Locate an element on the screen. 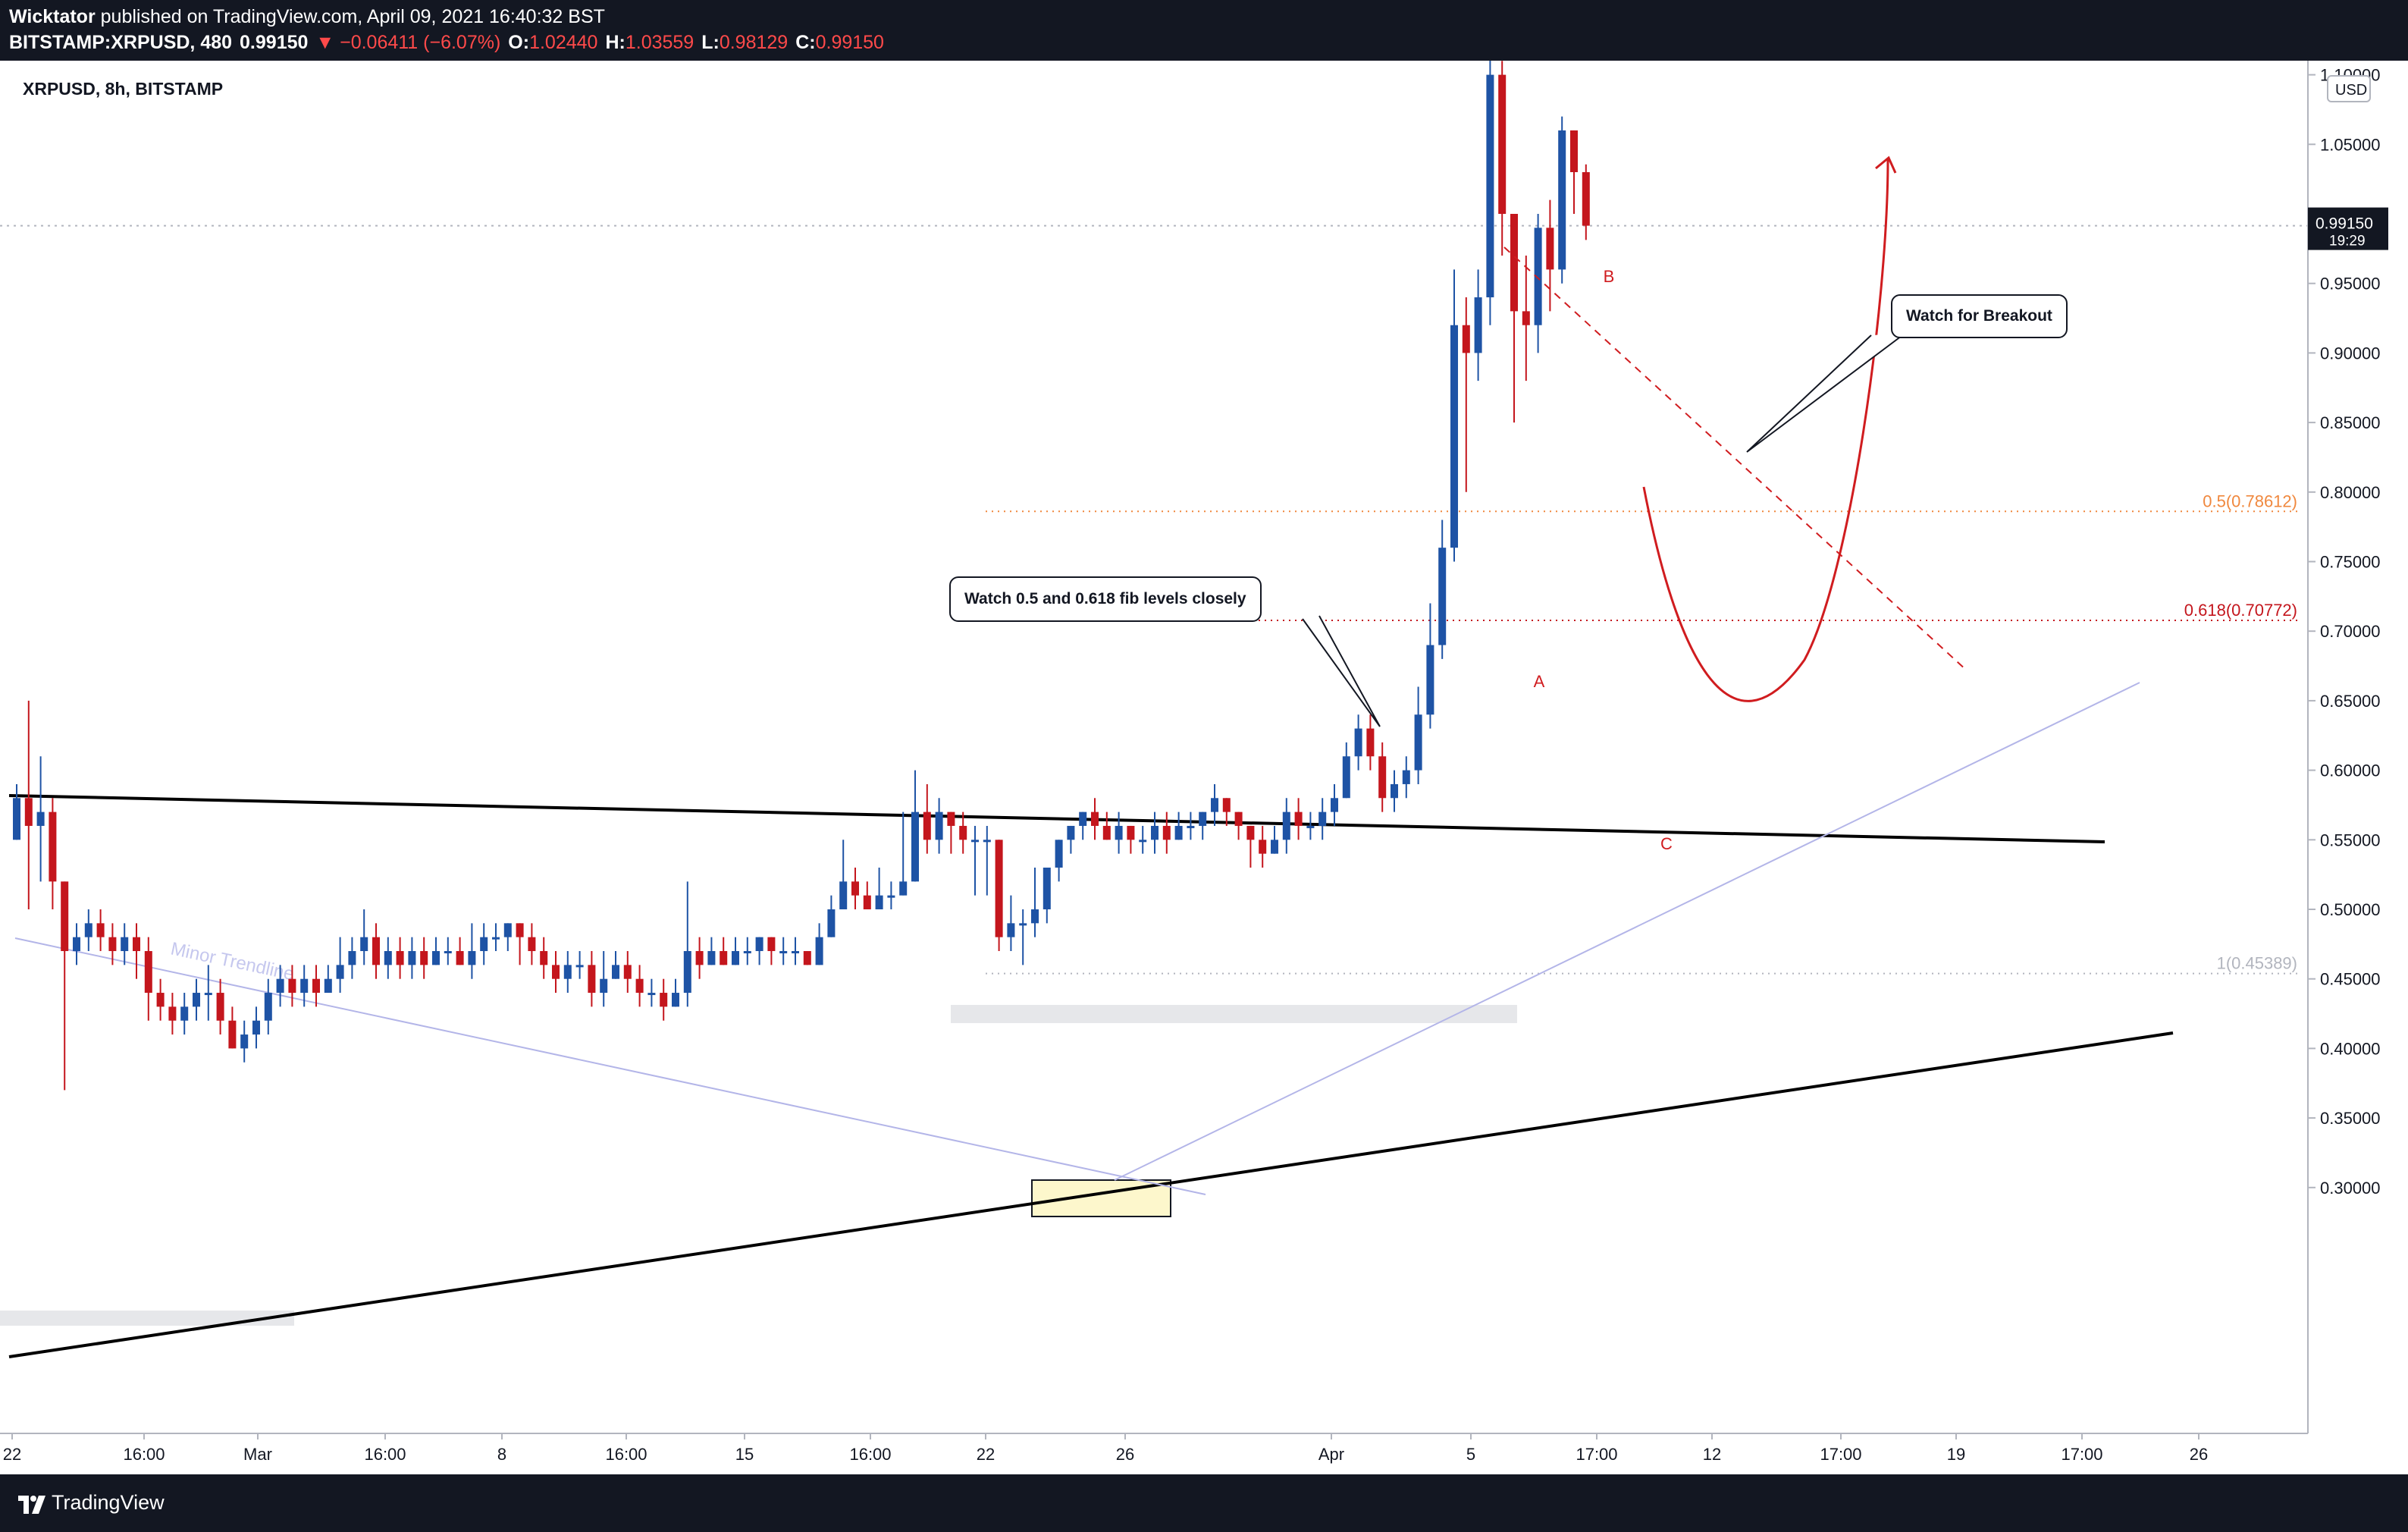  y-tick-label: 0.85000 is located at coordinates (2350, 422).